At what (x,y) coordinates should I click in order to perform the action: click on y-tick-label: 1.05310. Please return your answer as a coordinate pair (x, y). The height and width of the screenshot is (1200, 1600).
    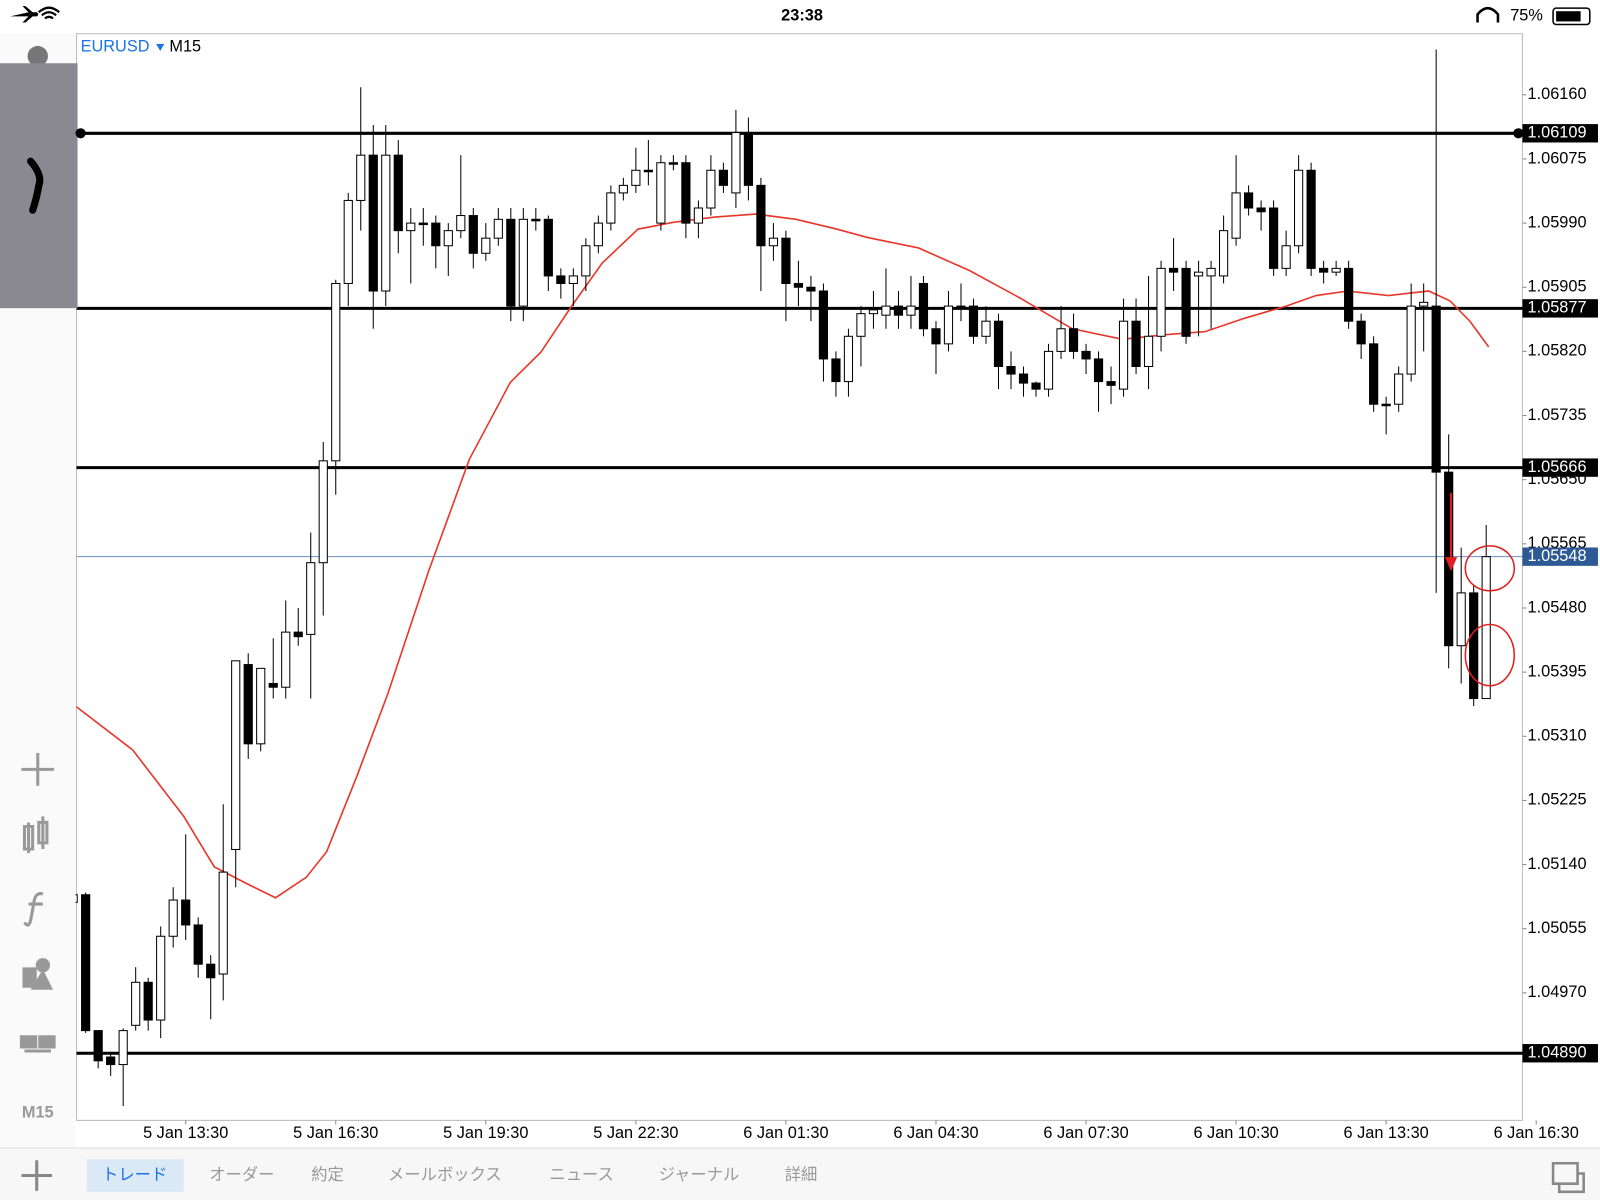
    Looking at the image, I should click on (1557, 736).